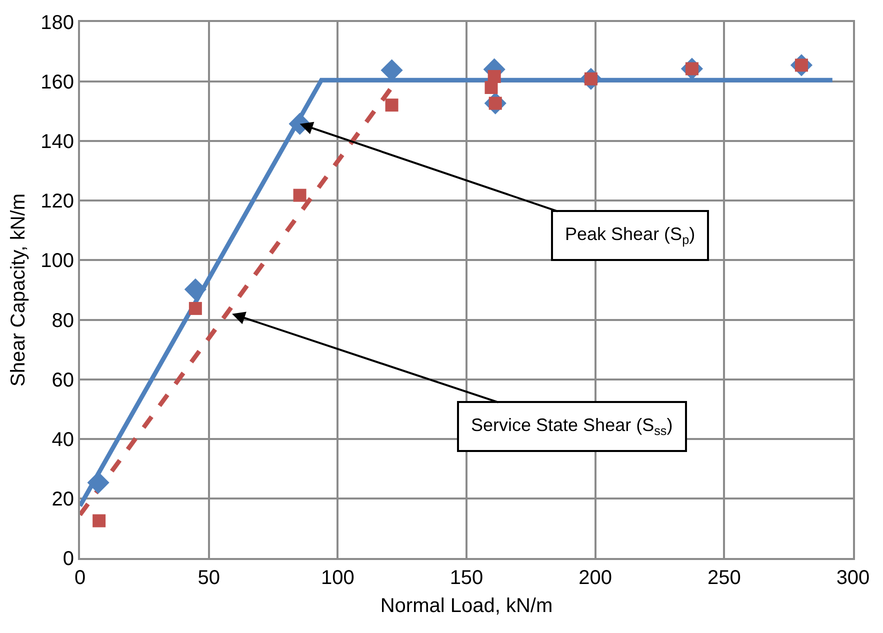 Image resolution: width=883 pixels, height=633 pixels. What do you see at coordinates (467, 578) in the screenshot?
I see `x-tick-label: 150` at bounding box center [467, 578].